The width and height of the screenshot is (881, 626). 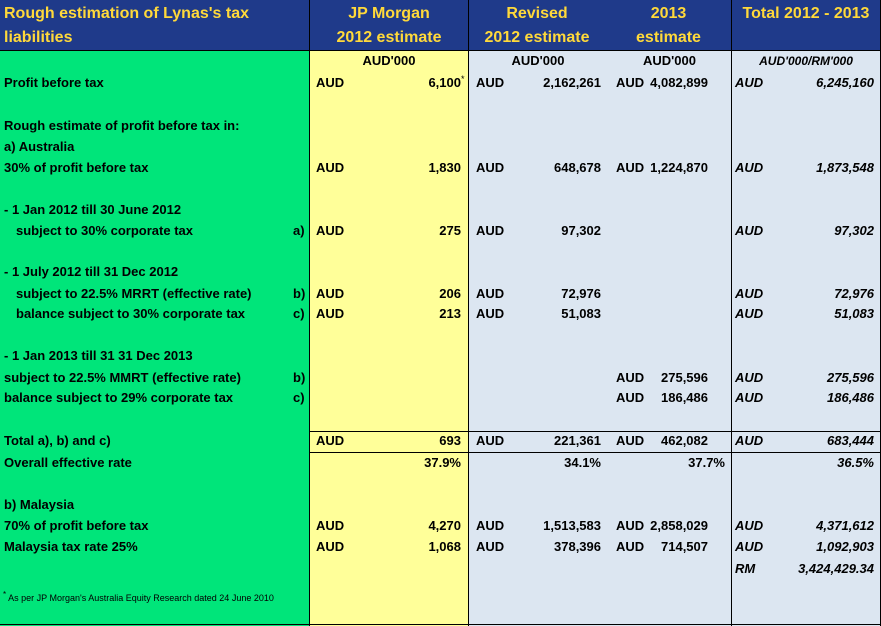 What do you see at coordinates (39, 146) in the screenshot?
I see `row-label-australia: a) Australia` at bounding box center [39, 146].